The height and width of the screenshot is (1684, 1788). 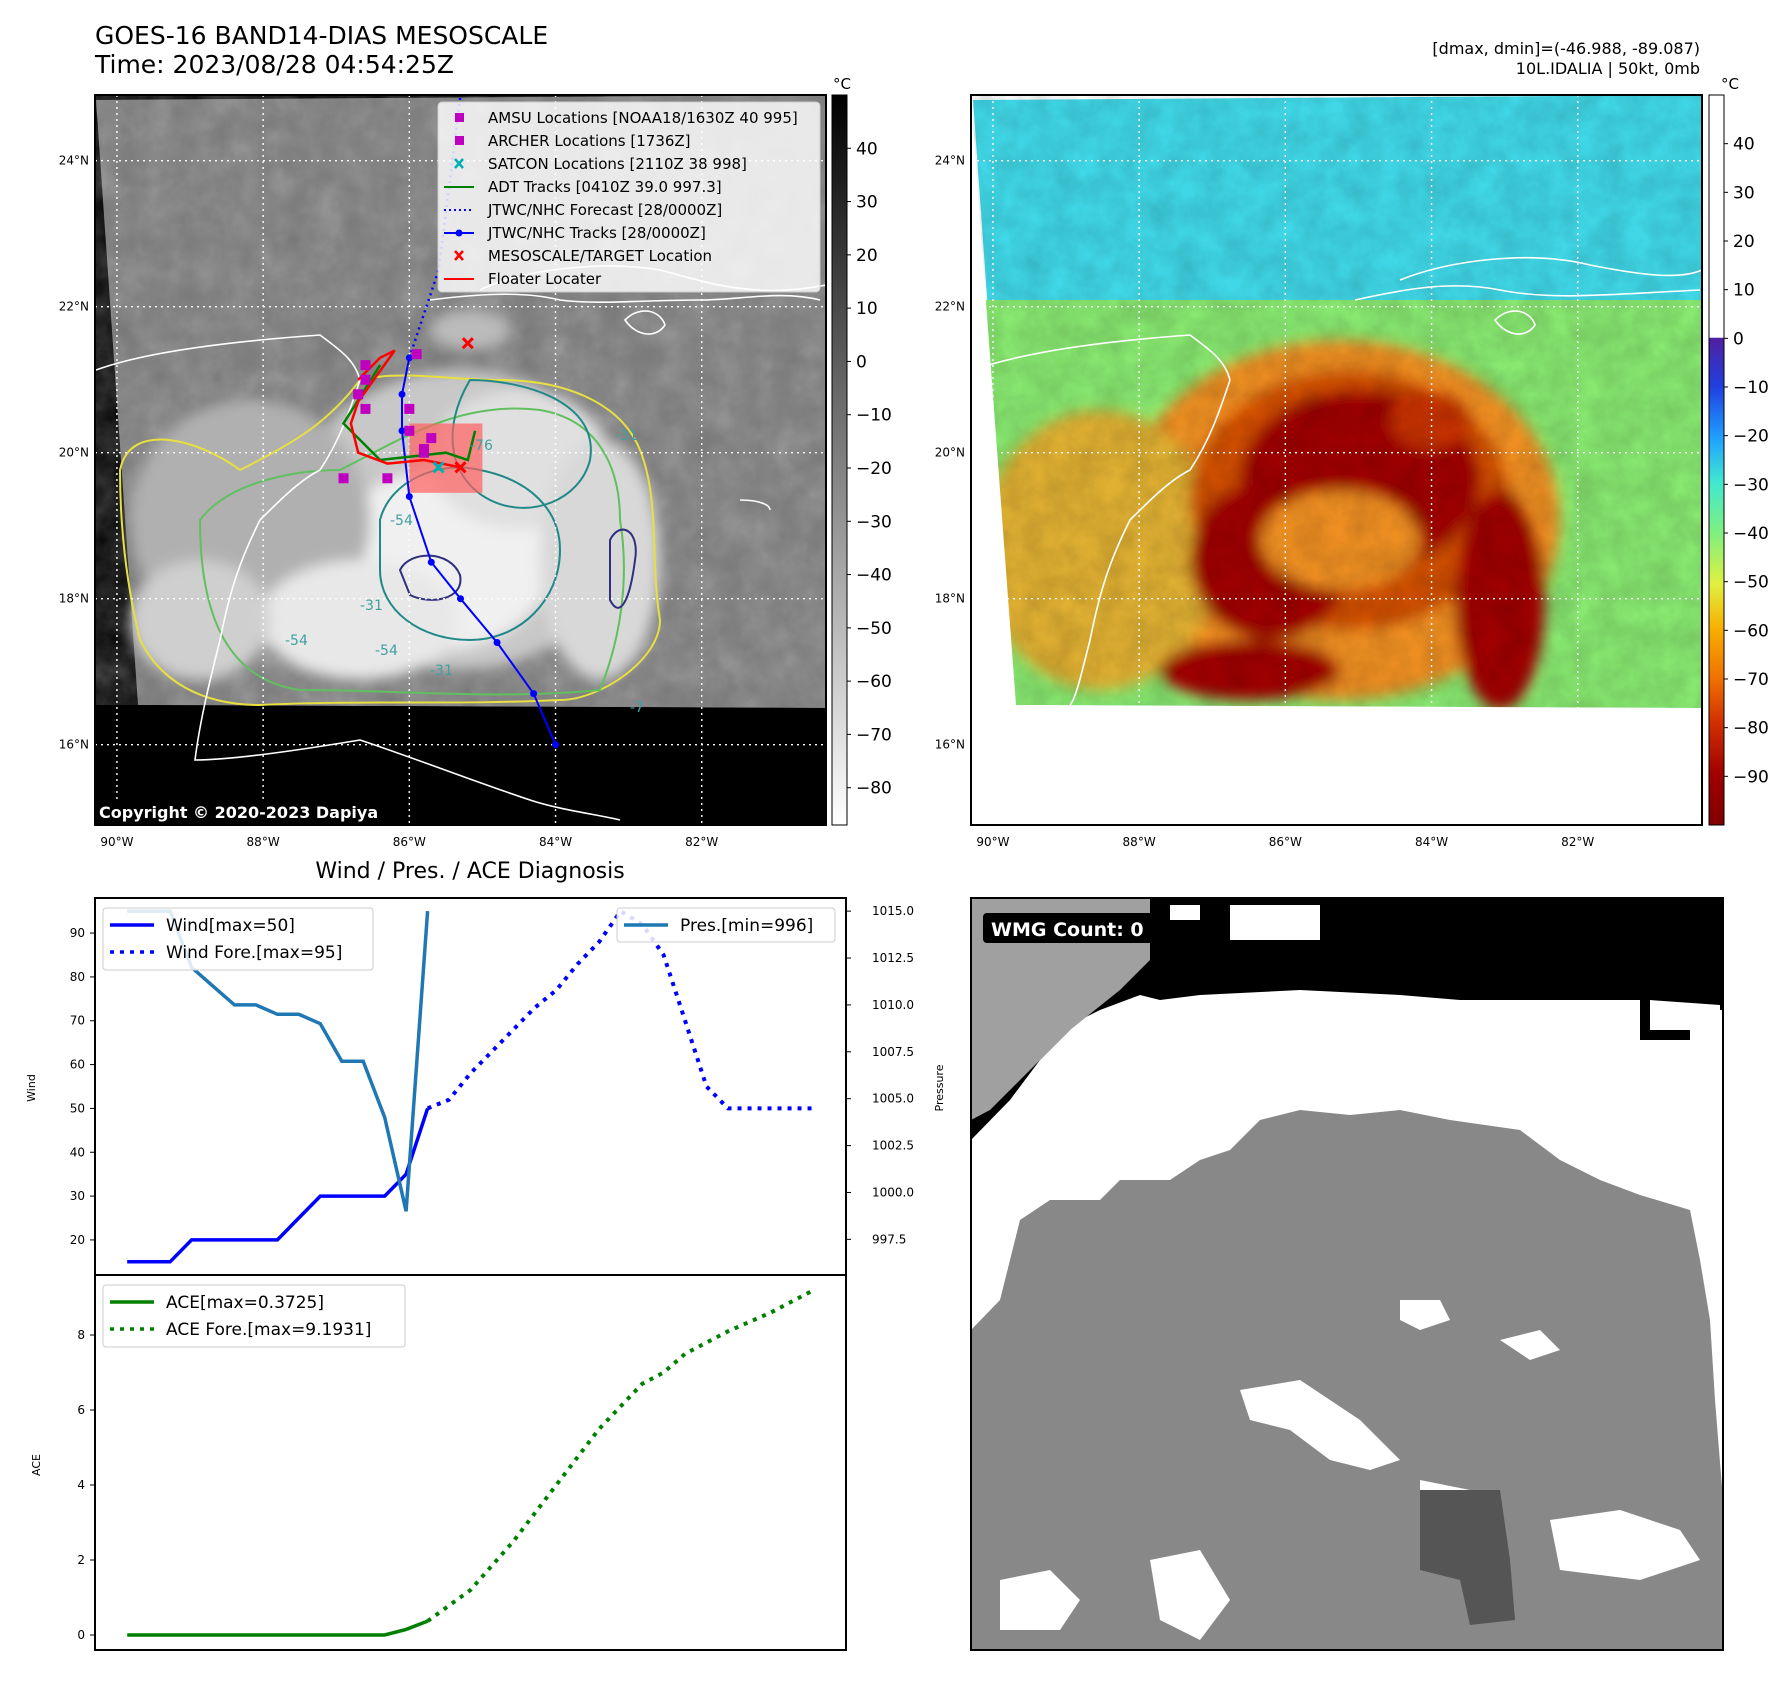 What do you see at coordinates (1577, 842) in the screenshot?
I see `lon-tick-label: 82°W` at bounding box center [1577, 842].